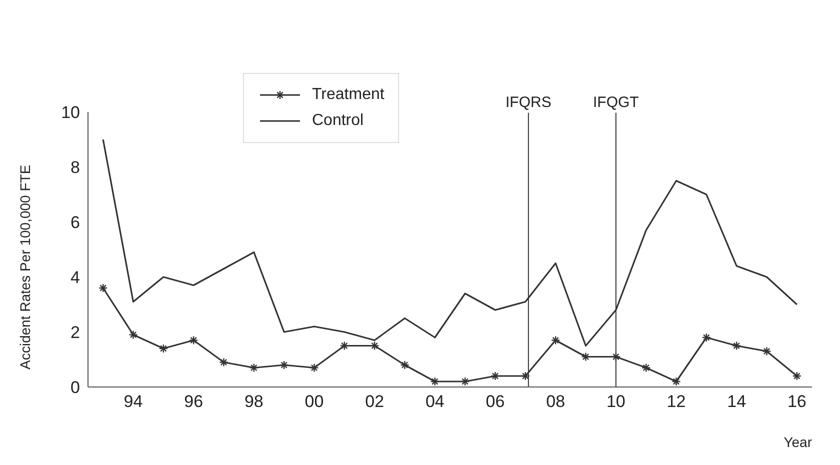 The height and width of the screenshot is (465, 840). Describe the element at coordinates (75, 222) in the screenshot. I see `y-tick-label: 6` at that location.